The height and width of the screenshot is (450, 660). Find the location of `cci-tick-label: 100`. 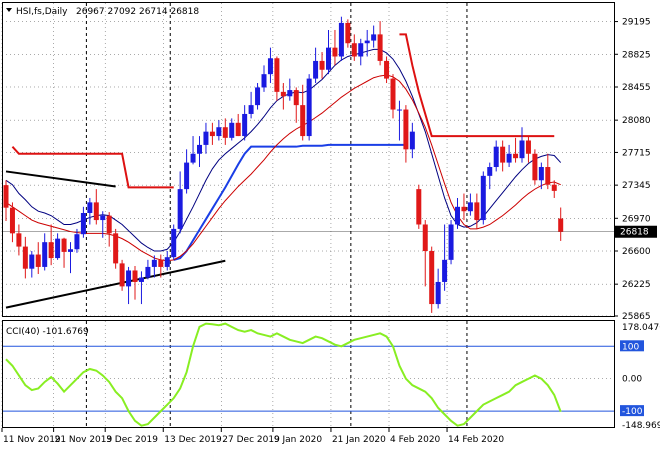

cci-tick-label: 100 is located at coordinates (630, 347).